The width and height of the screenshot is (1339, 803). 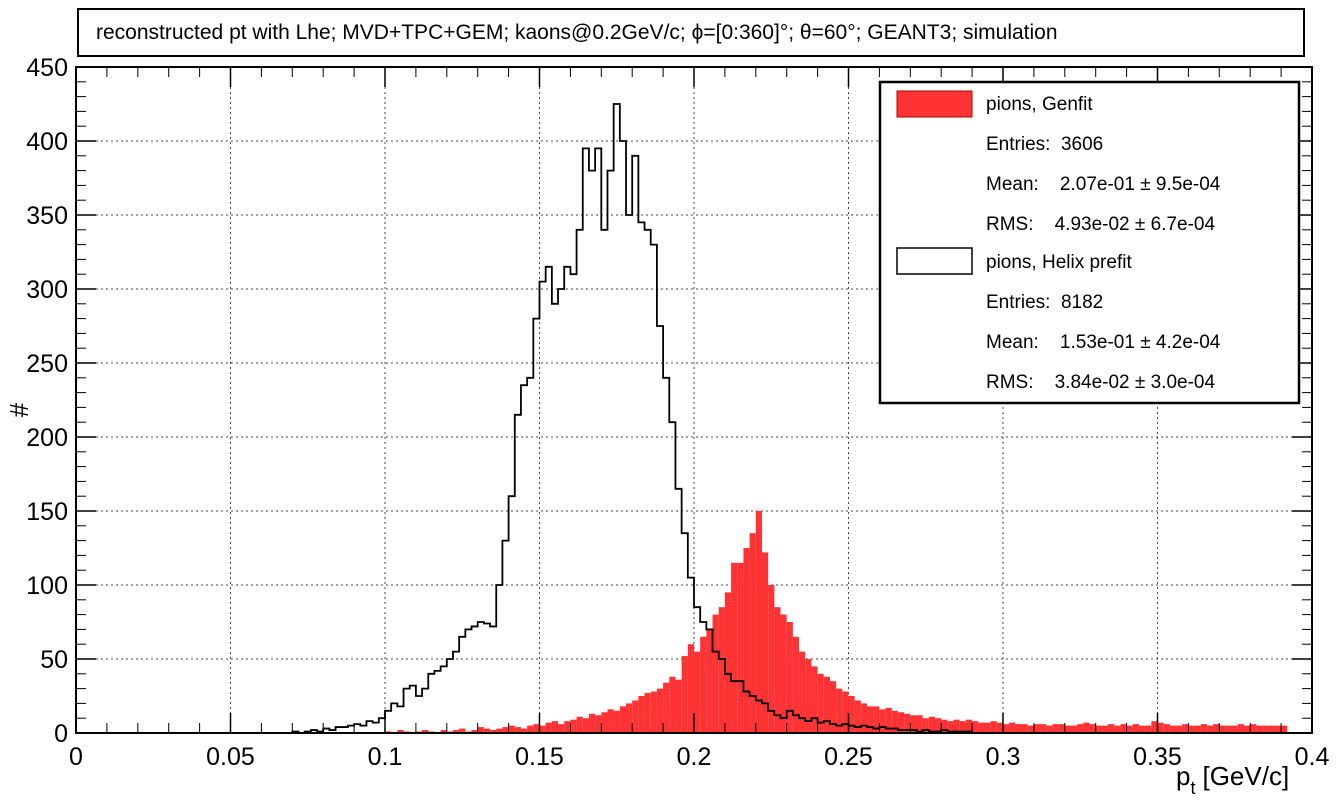 I want to click on x-axis-title-sub: t, so click(x=1192, y=788).